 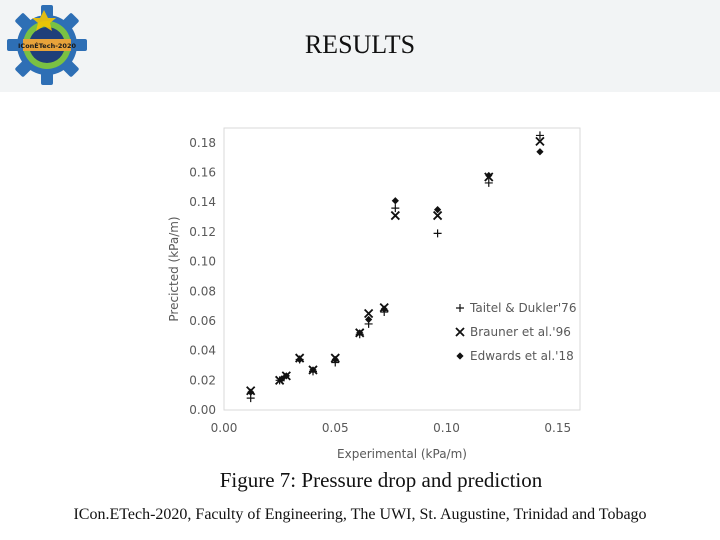 What do you see at coordinates (202, 202) in the screenshot?
I see `y-tick-label: 0.14` at bounding box center [202, 202].